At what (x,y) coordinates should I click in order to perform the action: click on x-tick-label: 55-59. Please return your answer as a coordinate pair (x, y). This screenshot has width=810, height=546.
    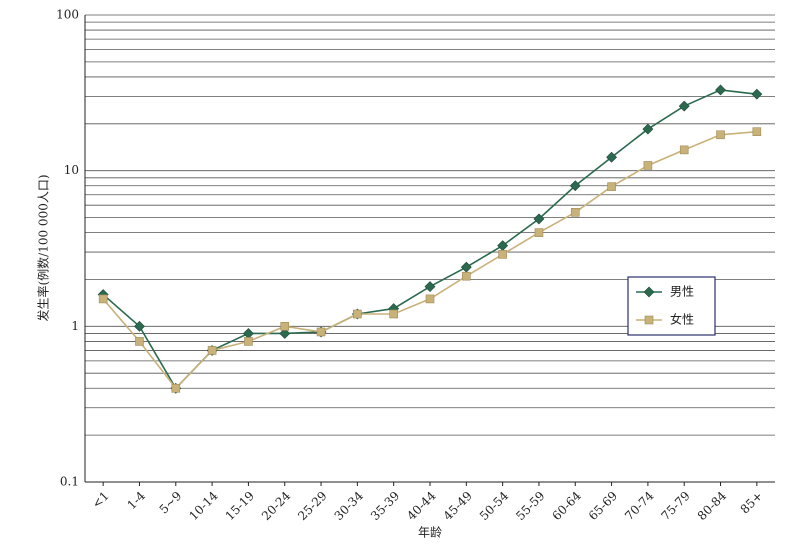
    Looking at the image, I should click on (530, 506).